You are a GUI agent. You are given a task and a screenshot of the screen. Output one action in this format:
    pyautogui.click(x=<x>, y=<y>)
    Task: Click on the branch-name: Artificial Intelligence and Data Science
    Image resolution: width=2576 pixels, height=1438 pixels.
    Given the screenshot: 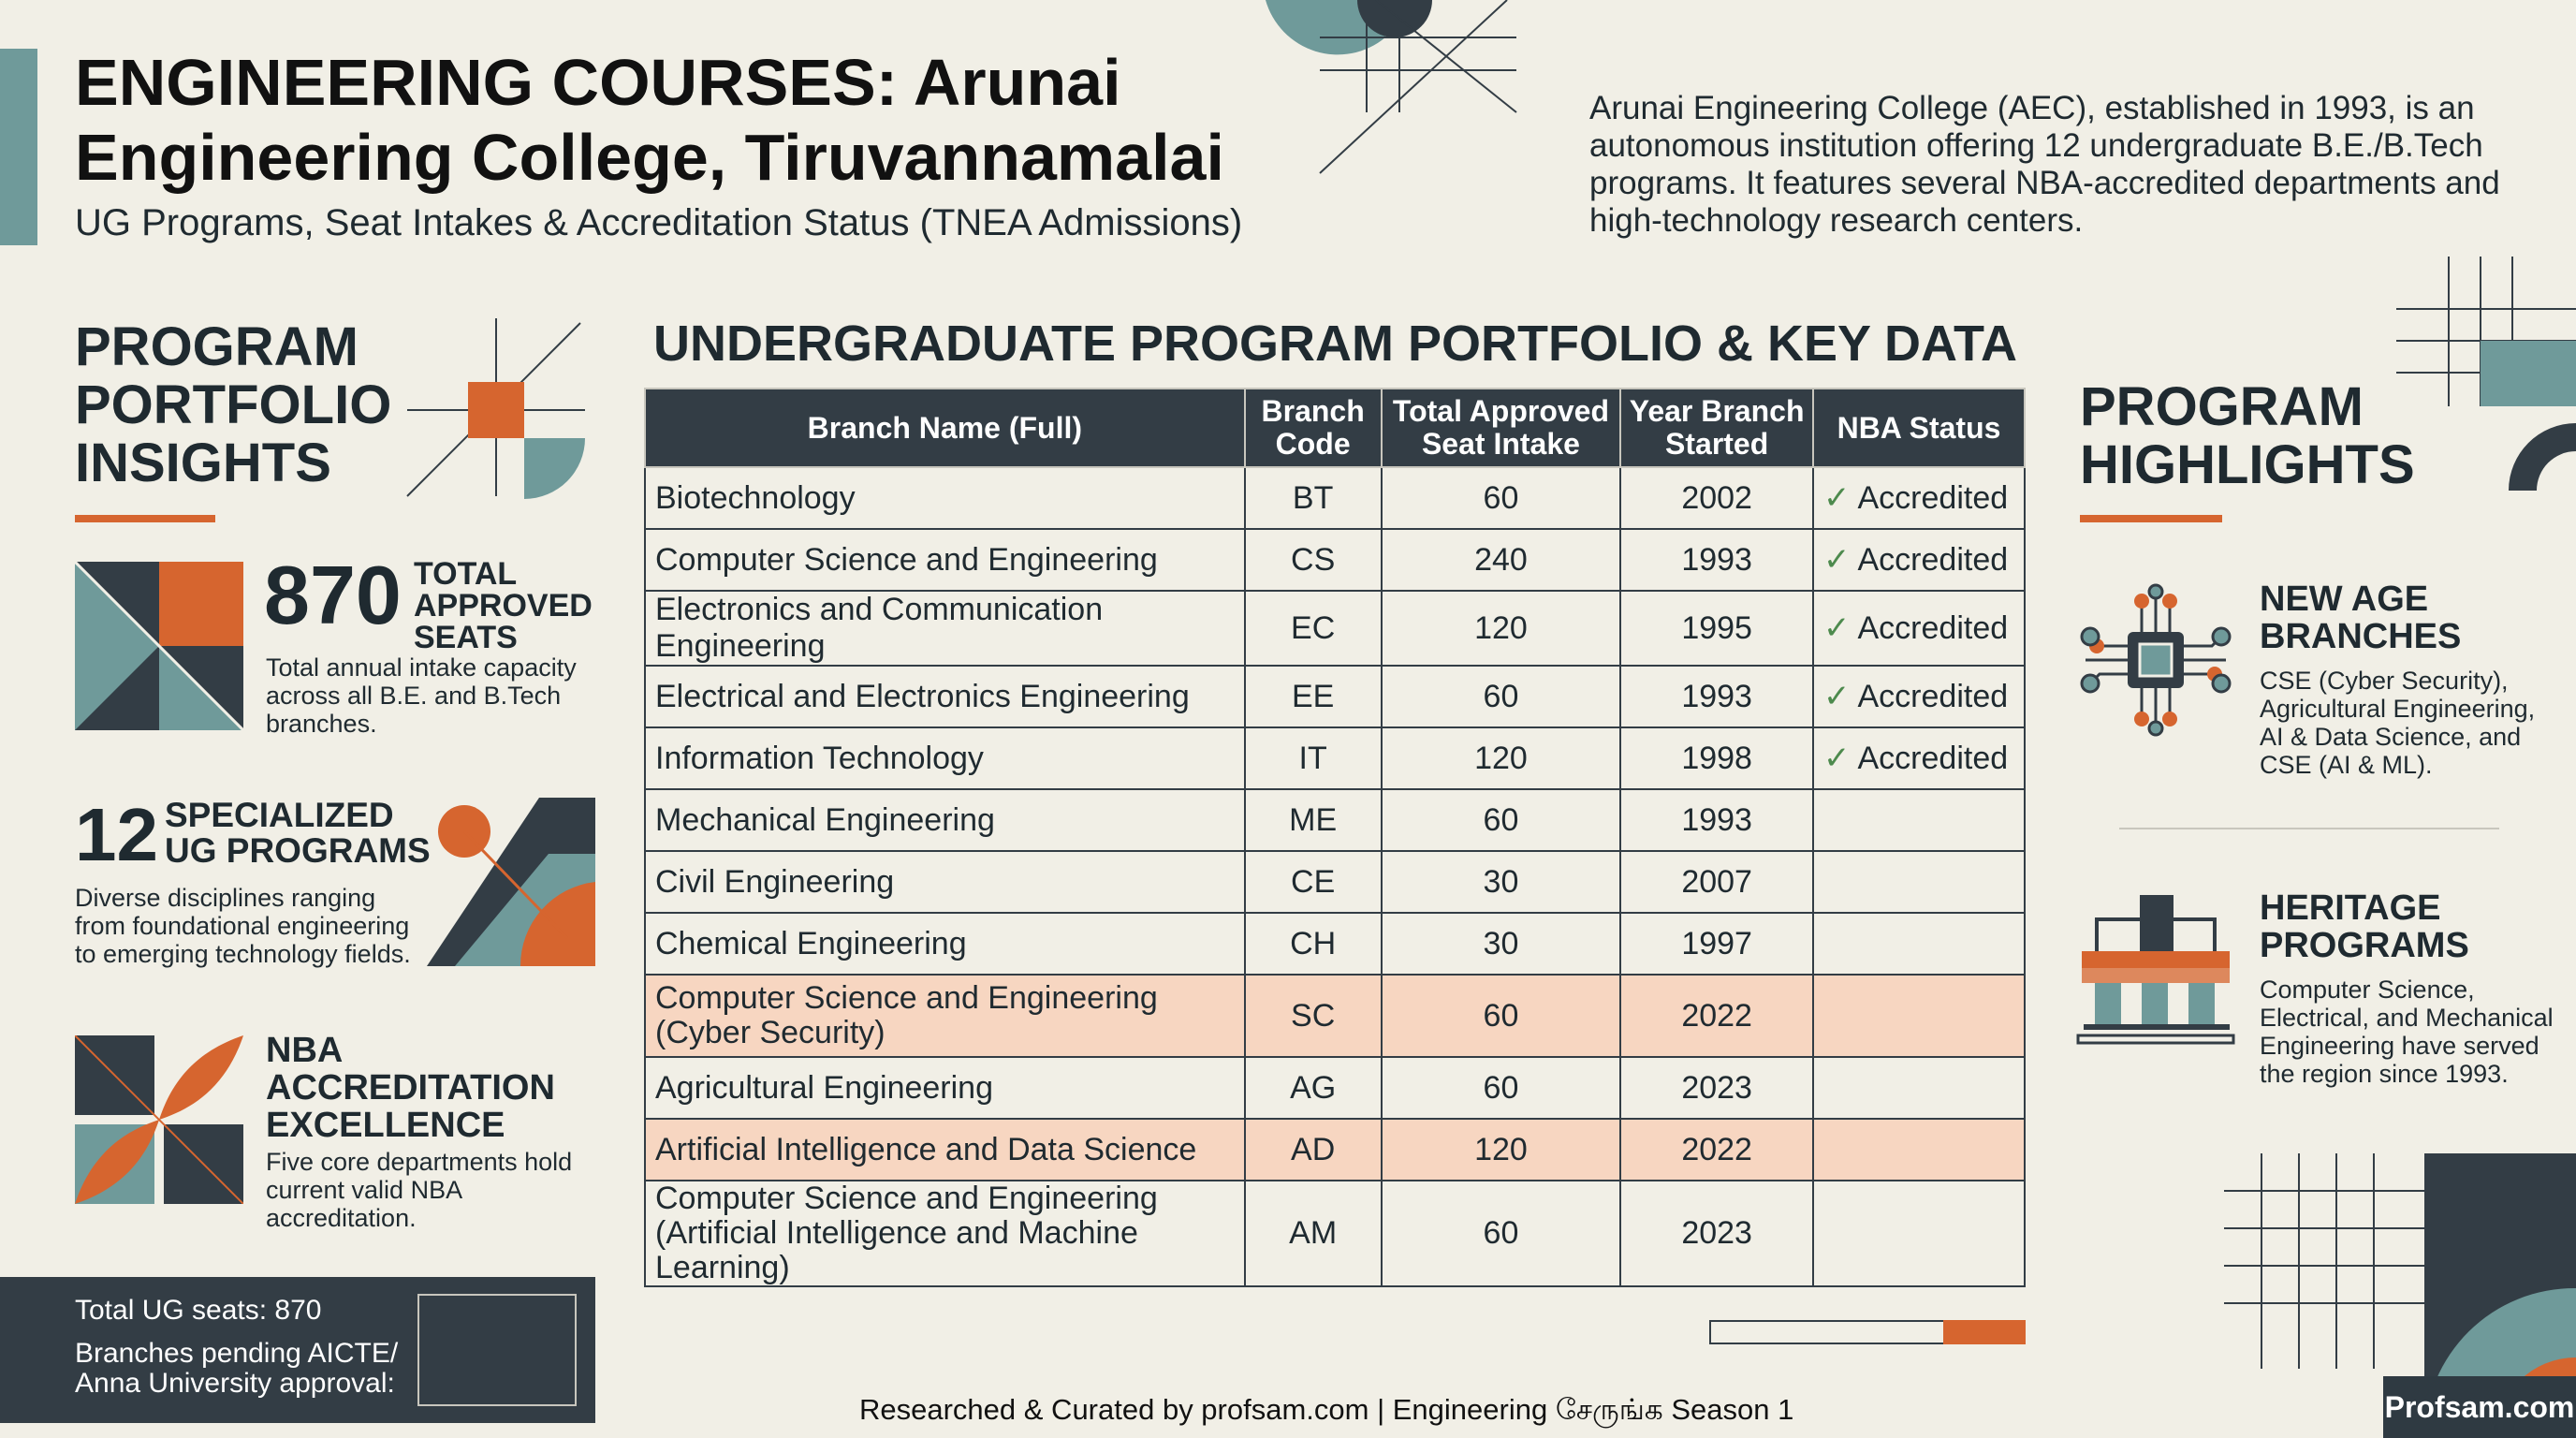 What is the action you would take?
    pyautogui.click(x=926, y=1149)
    